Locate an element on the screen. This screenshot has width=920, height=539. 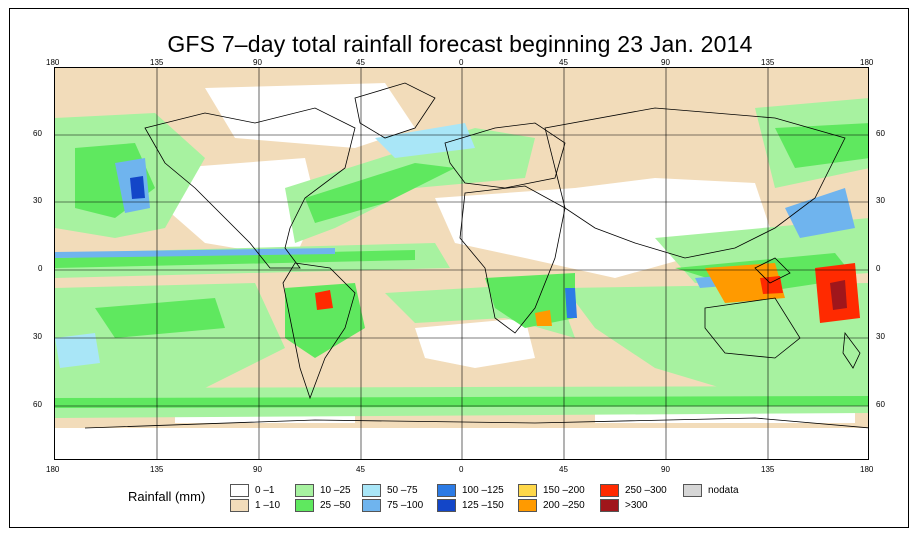
legend-label-200-250: 200 –250 is located at coordinates (564, 505).